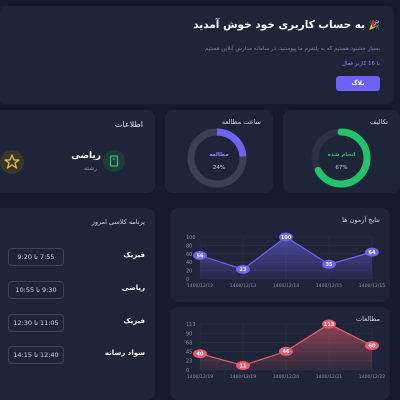 This screenshot has width=400, height=400. I want to click on data-label: 56, so click(200, 256).